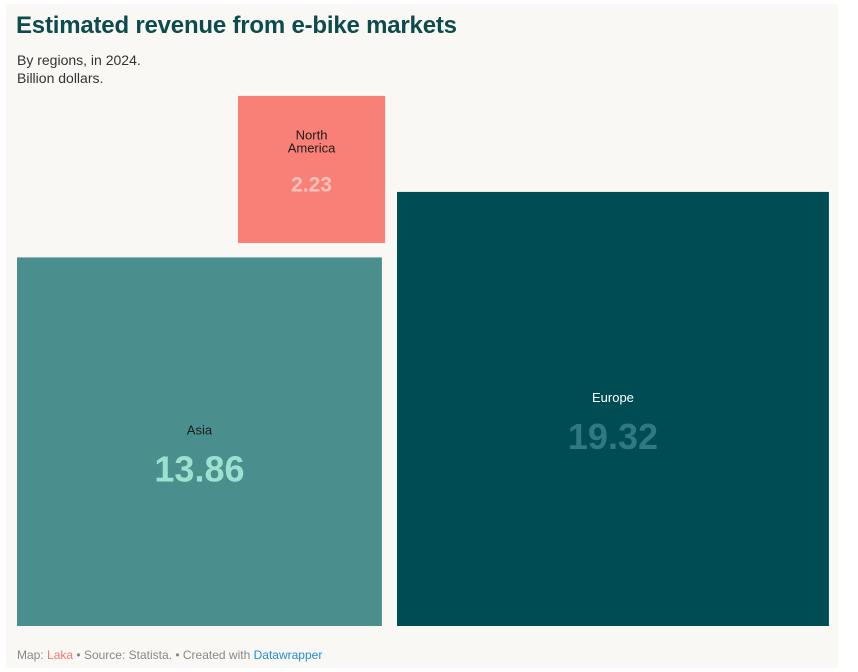 The height and width of the screenshot is (672, 858). I want to click on treemap-value-asia: 13.86, so click(199, 469).